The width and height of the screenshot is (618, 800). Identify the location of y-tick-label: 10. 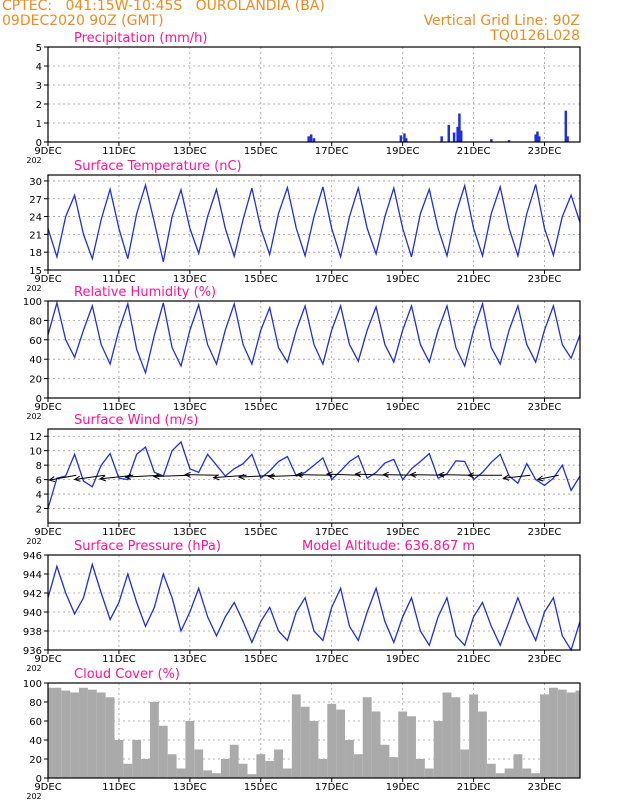
(35, 452).